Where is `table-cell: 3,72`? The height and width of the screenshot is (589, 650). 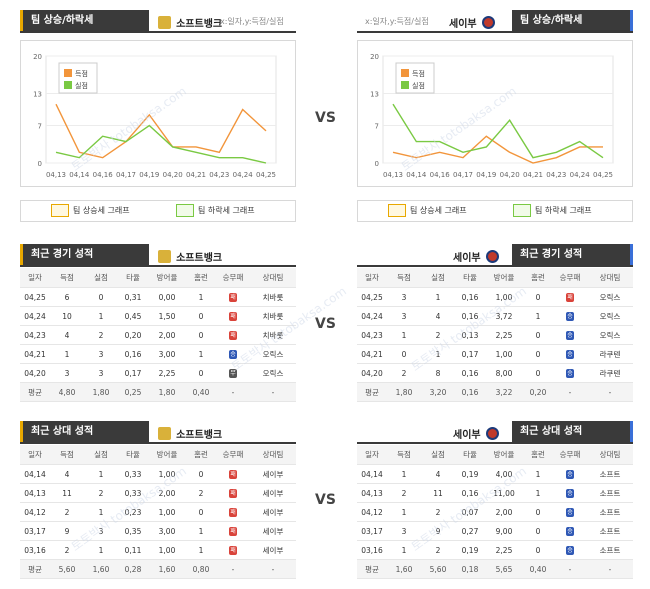
table-cell: 3,72 is located at coordinates (504, 316).